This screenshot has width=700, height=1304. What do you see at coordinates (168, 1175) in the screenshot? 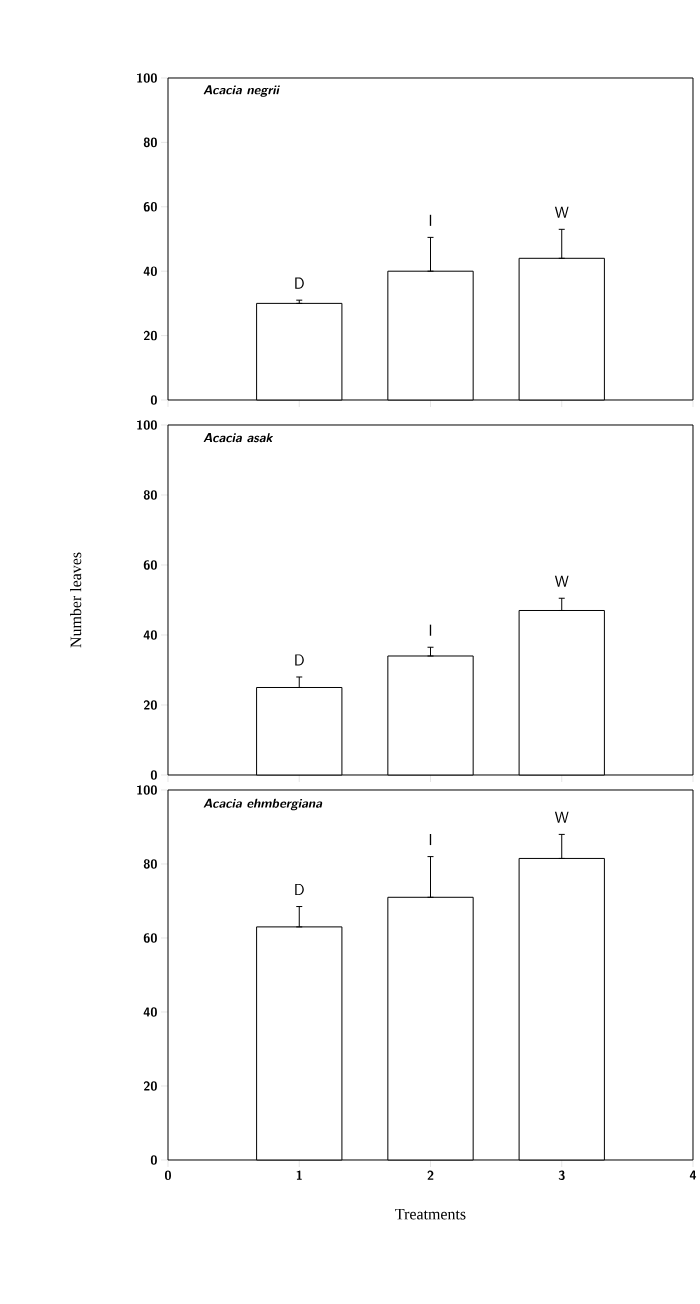
I see `x-tick-label: 0` at bounding box center [168, 1175].